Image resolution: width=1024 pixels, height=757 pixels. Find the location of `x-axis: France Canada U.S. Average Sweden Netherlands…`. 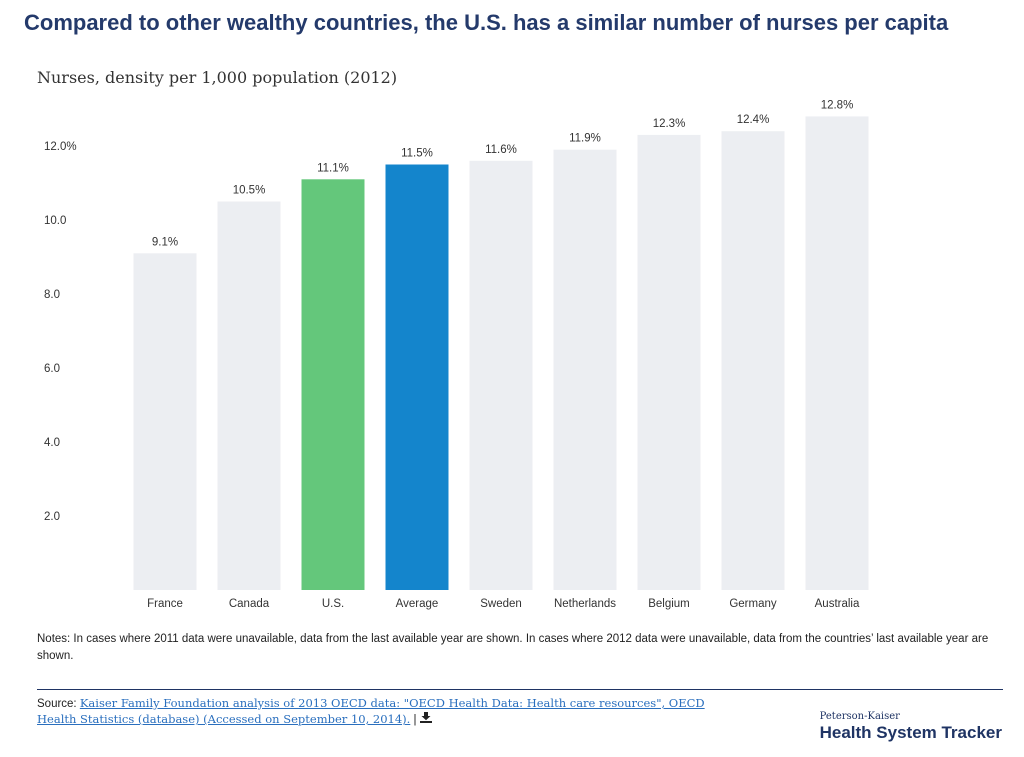

x-axis: France Canada U.S. Average Sweden Netherlands… is located at coordinates (503, 604).